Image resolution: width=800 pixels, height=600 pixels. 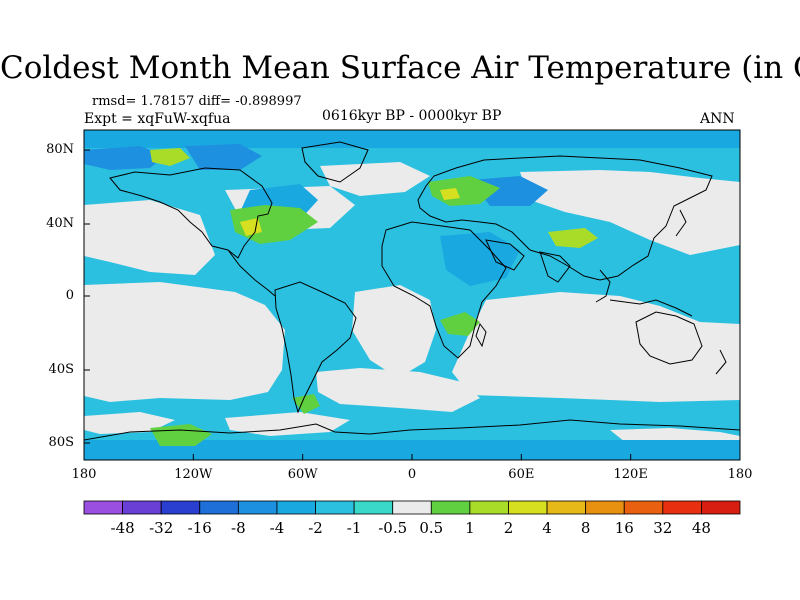 What do you see at coordinates (412, 430) in the screenshot?
I see `coastline-antarctica` at bounding box center [412, 430].